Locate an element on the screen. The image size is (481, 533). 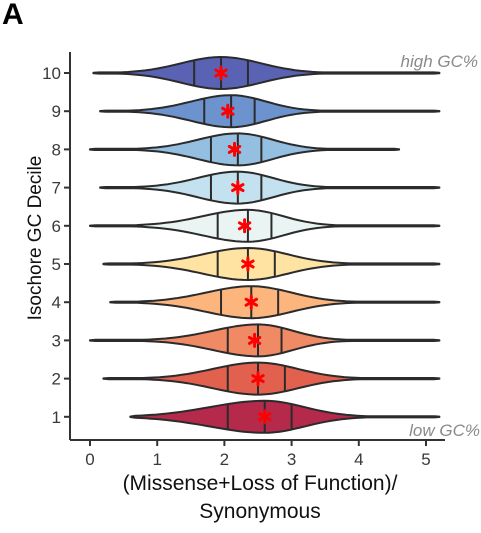
y-tick-label: 8 is located at coordinates (56, 149).